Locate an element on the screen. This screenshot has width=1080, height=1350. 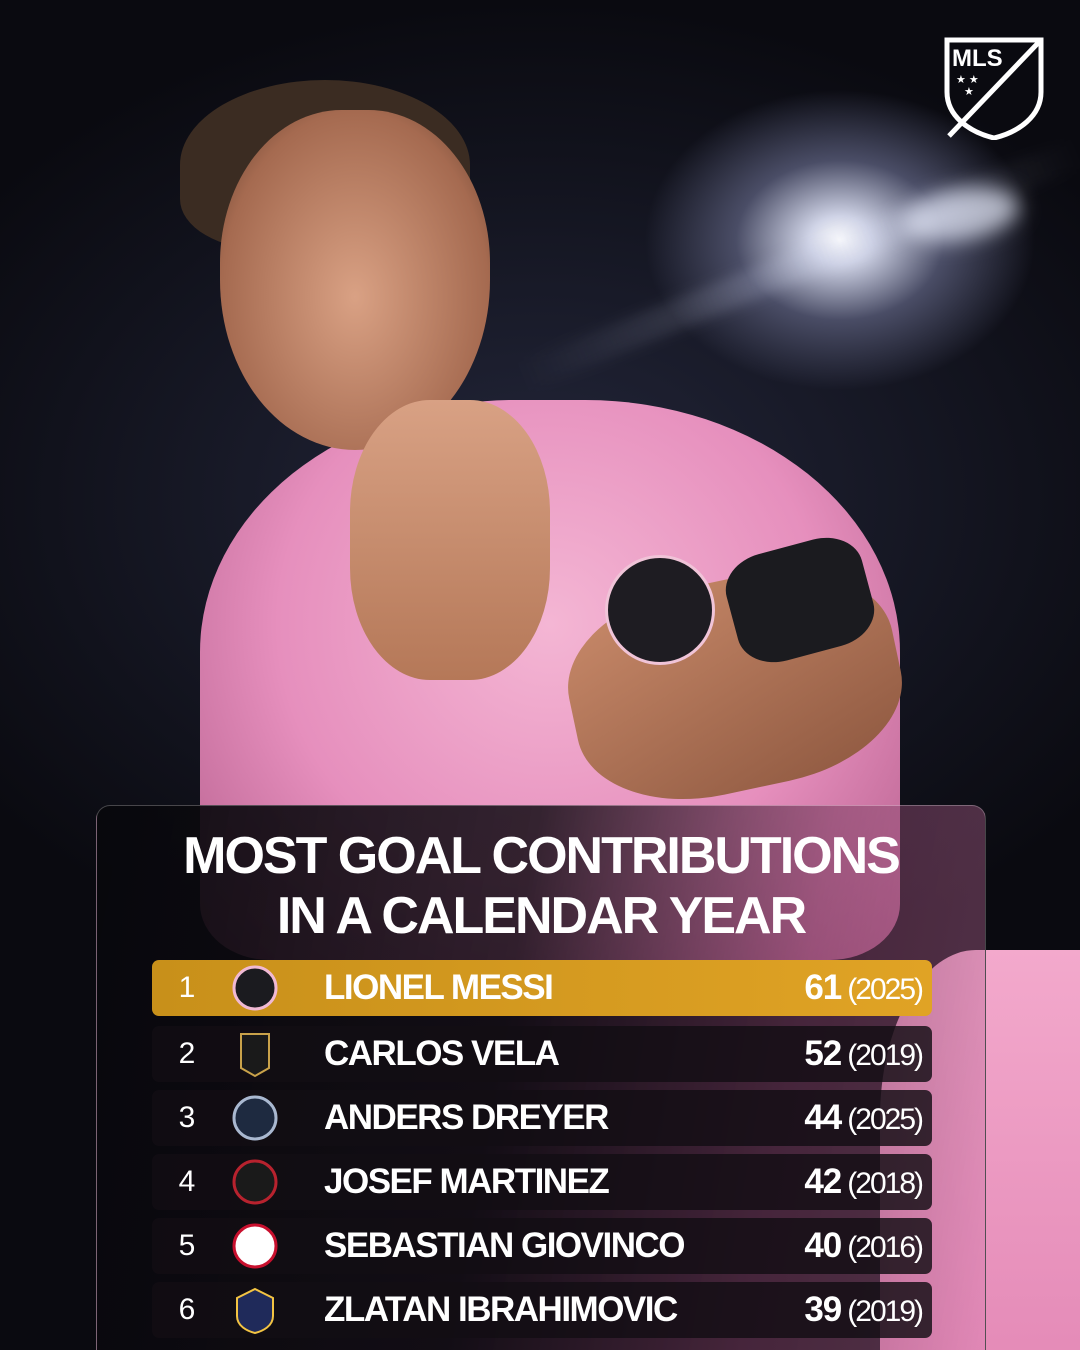
player-name: ANDERS DREYER is located at coordinates (466, 1117).